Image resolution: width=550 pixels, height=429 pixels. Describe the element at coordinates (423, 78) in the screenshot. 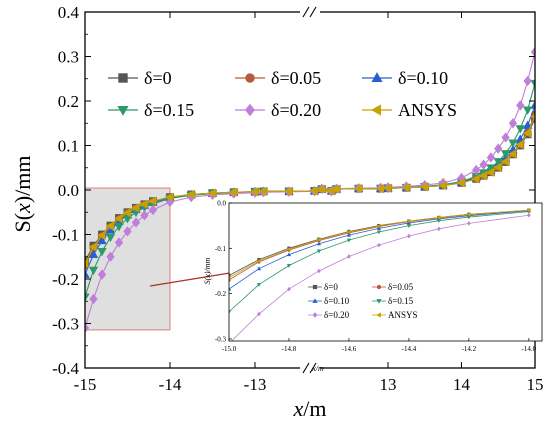

I see `legend-label-2: δ=0.10` at that location.